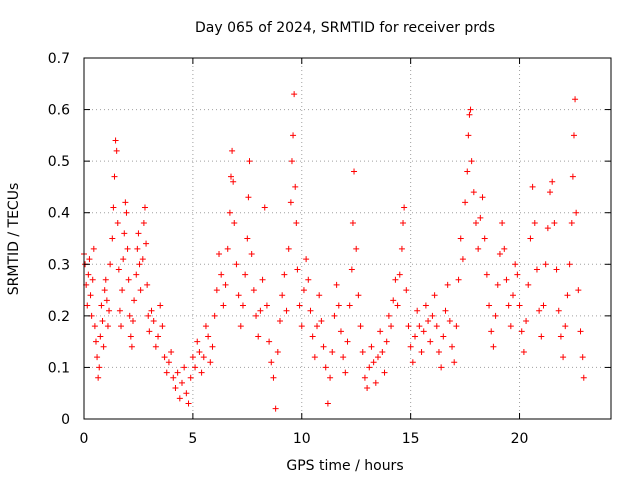  Describe the element at coordinates (59, 59) in the screenshot. I see `y-tick-label: 0.7` at that location.